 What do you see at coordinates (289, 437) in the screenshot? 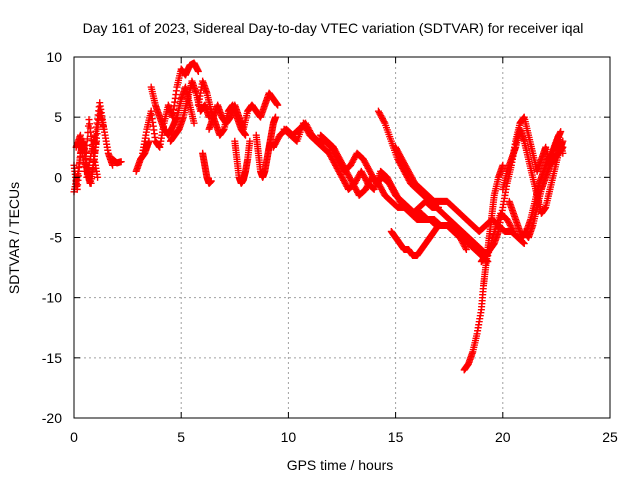
I see `x-tick-label: 10` at bounding box center [289, 437].